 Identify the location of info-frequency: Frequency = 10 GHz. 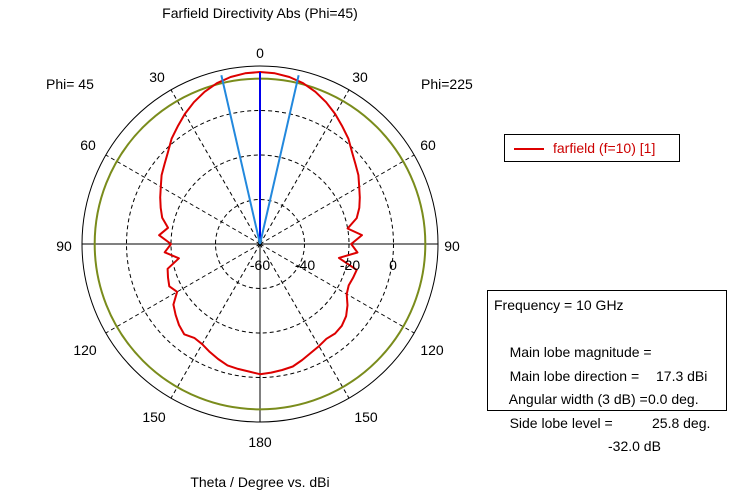
(559, 305).